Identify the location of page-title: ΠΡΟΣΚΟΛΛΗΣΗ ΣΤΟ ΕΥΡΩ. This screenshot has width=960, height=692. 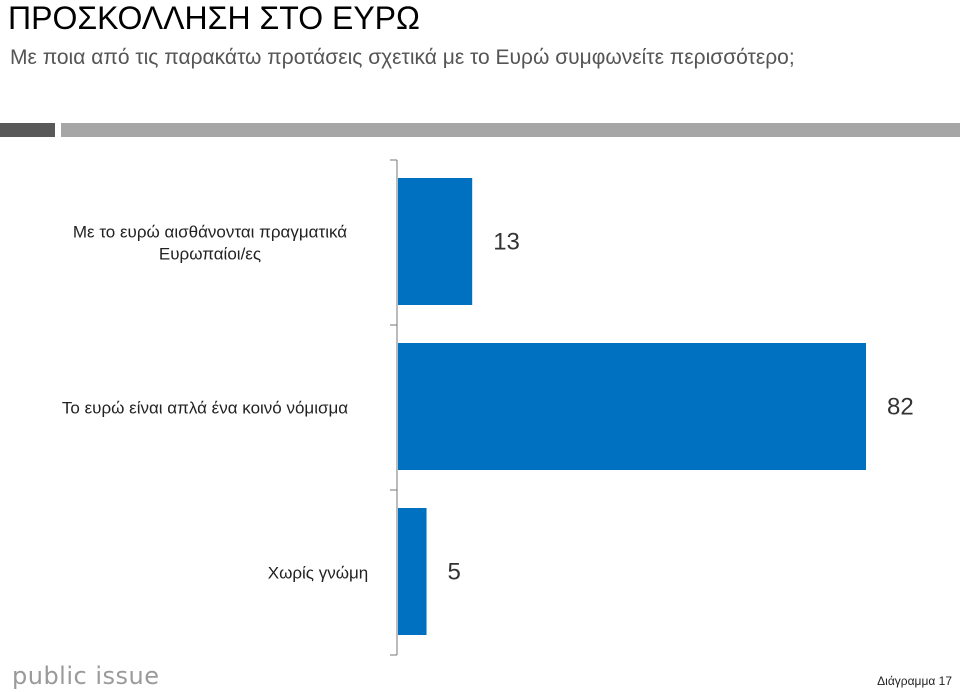
(214, 18).